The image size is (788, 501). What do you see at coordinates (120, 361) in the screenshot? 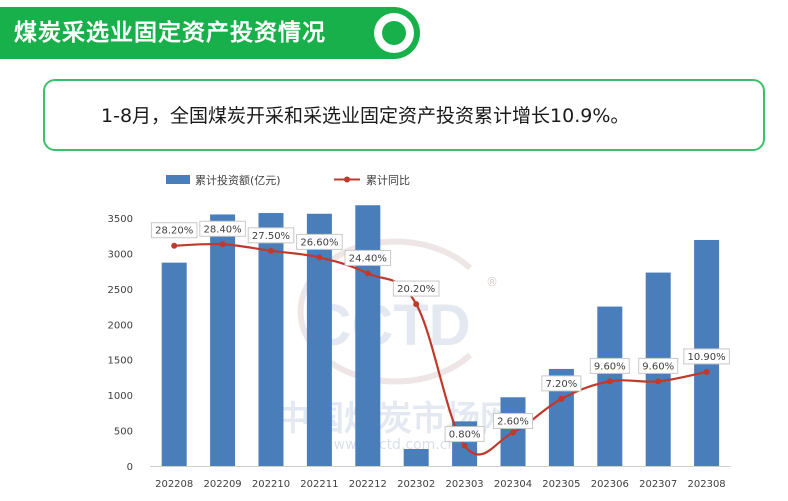
I see `y-tick-label: 1500` at bounding box center [120, 361].